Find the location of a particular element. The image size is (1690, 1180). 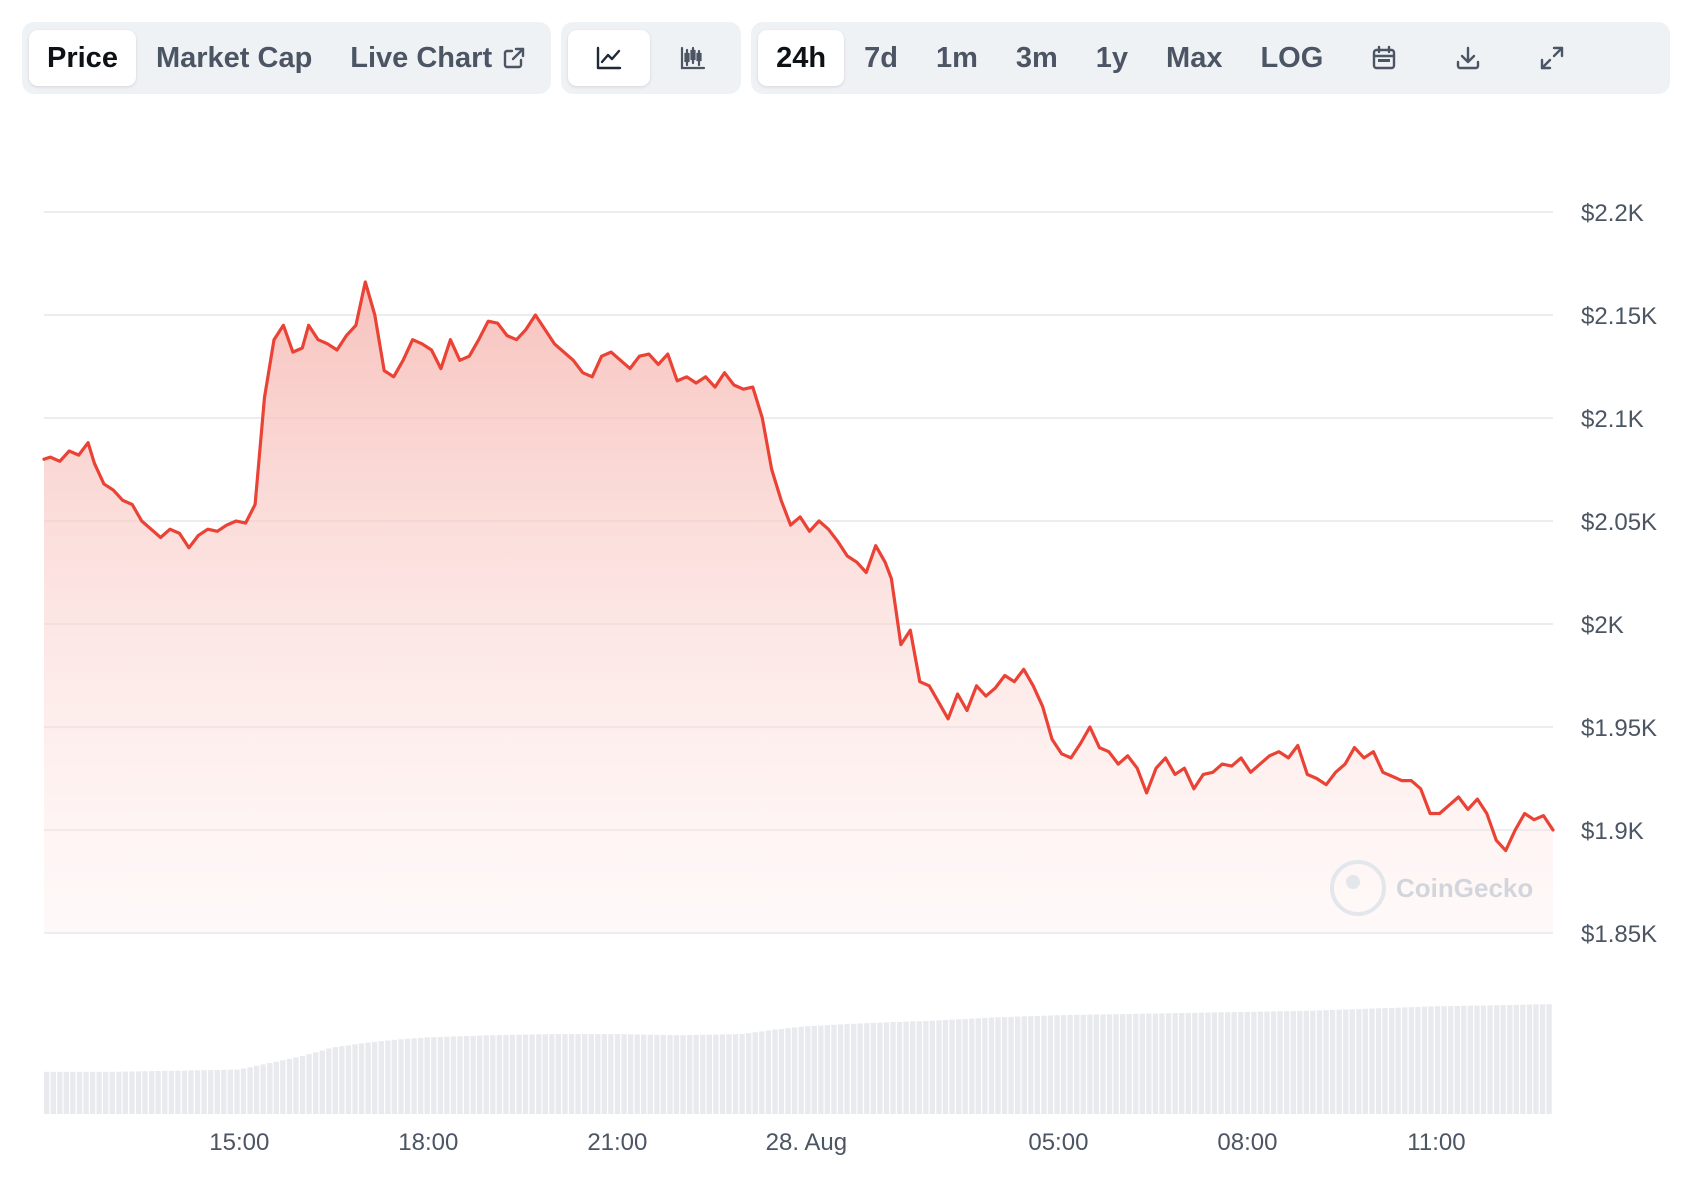

y-tick-label: $1.85K is located at coordinates (1619, 934).